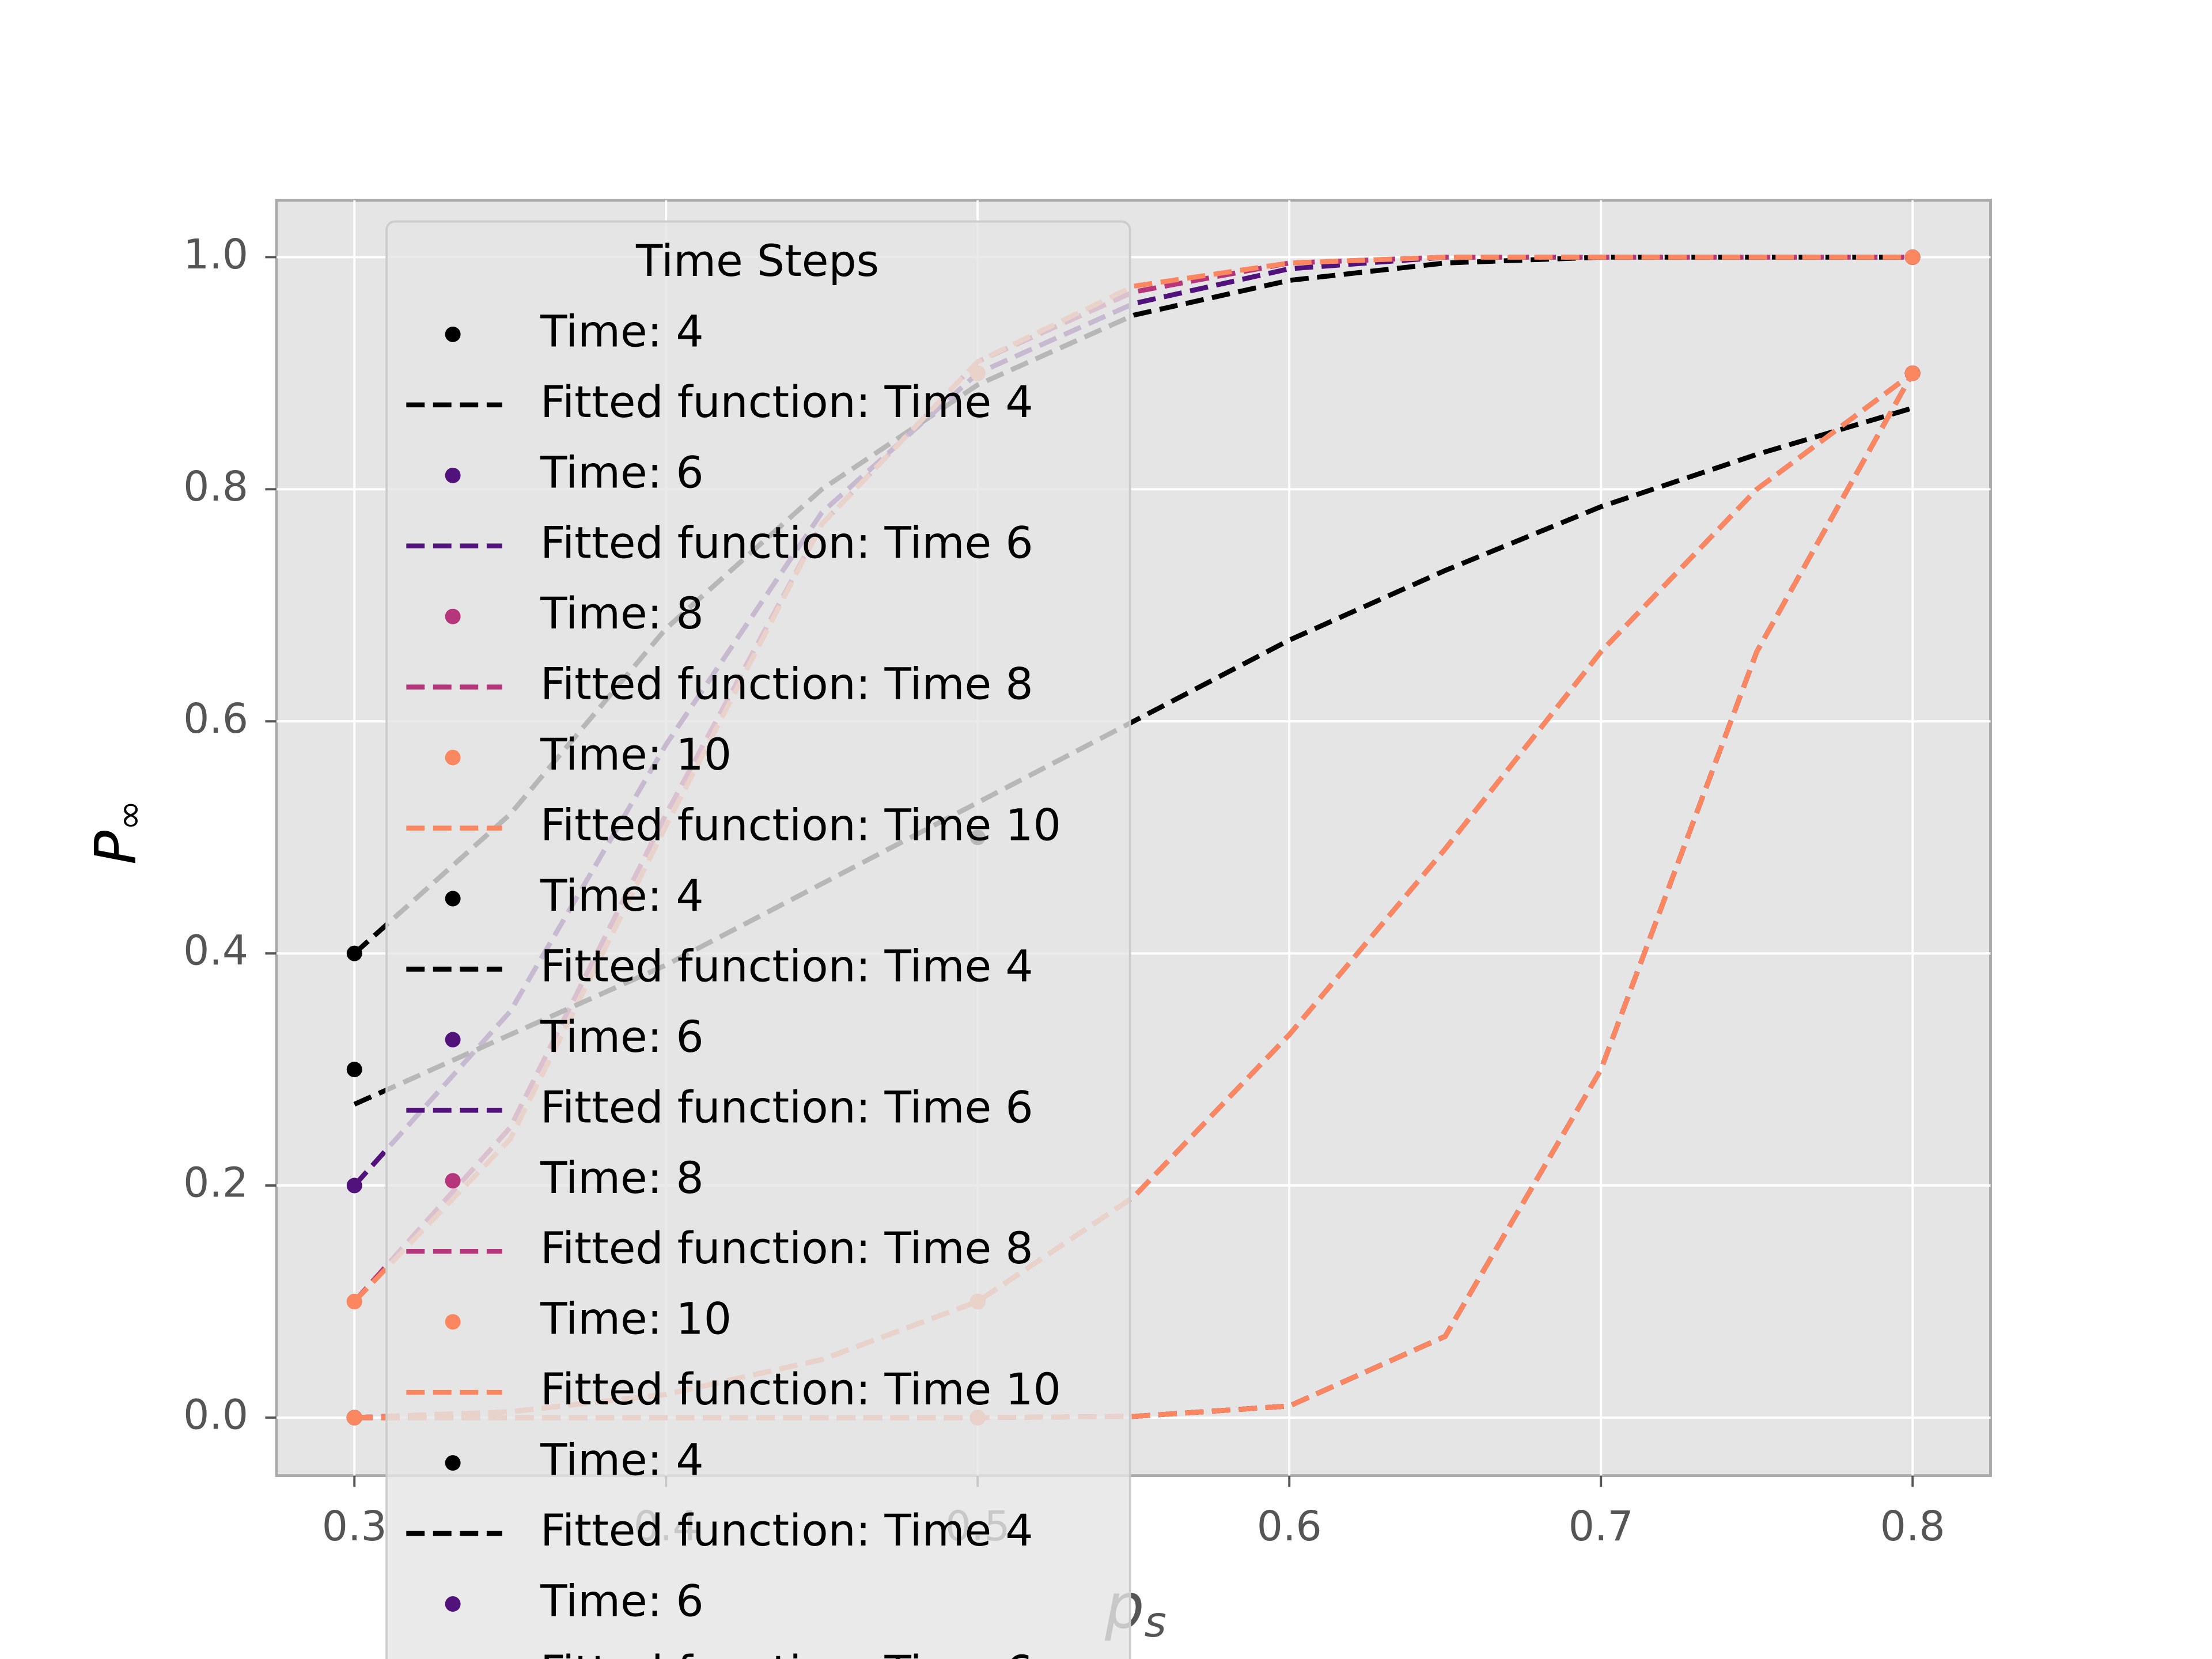 This screenshot has height=1659, width=2212. I want to click on x-tick-label: 0.7, so click(1601, 1526).